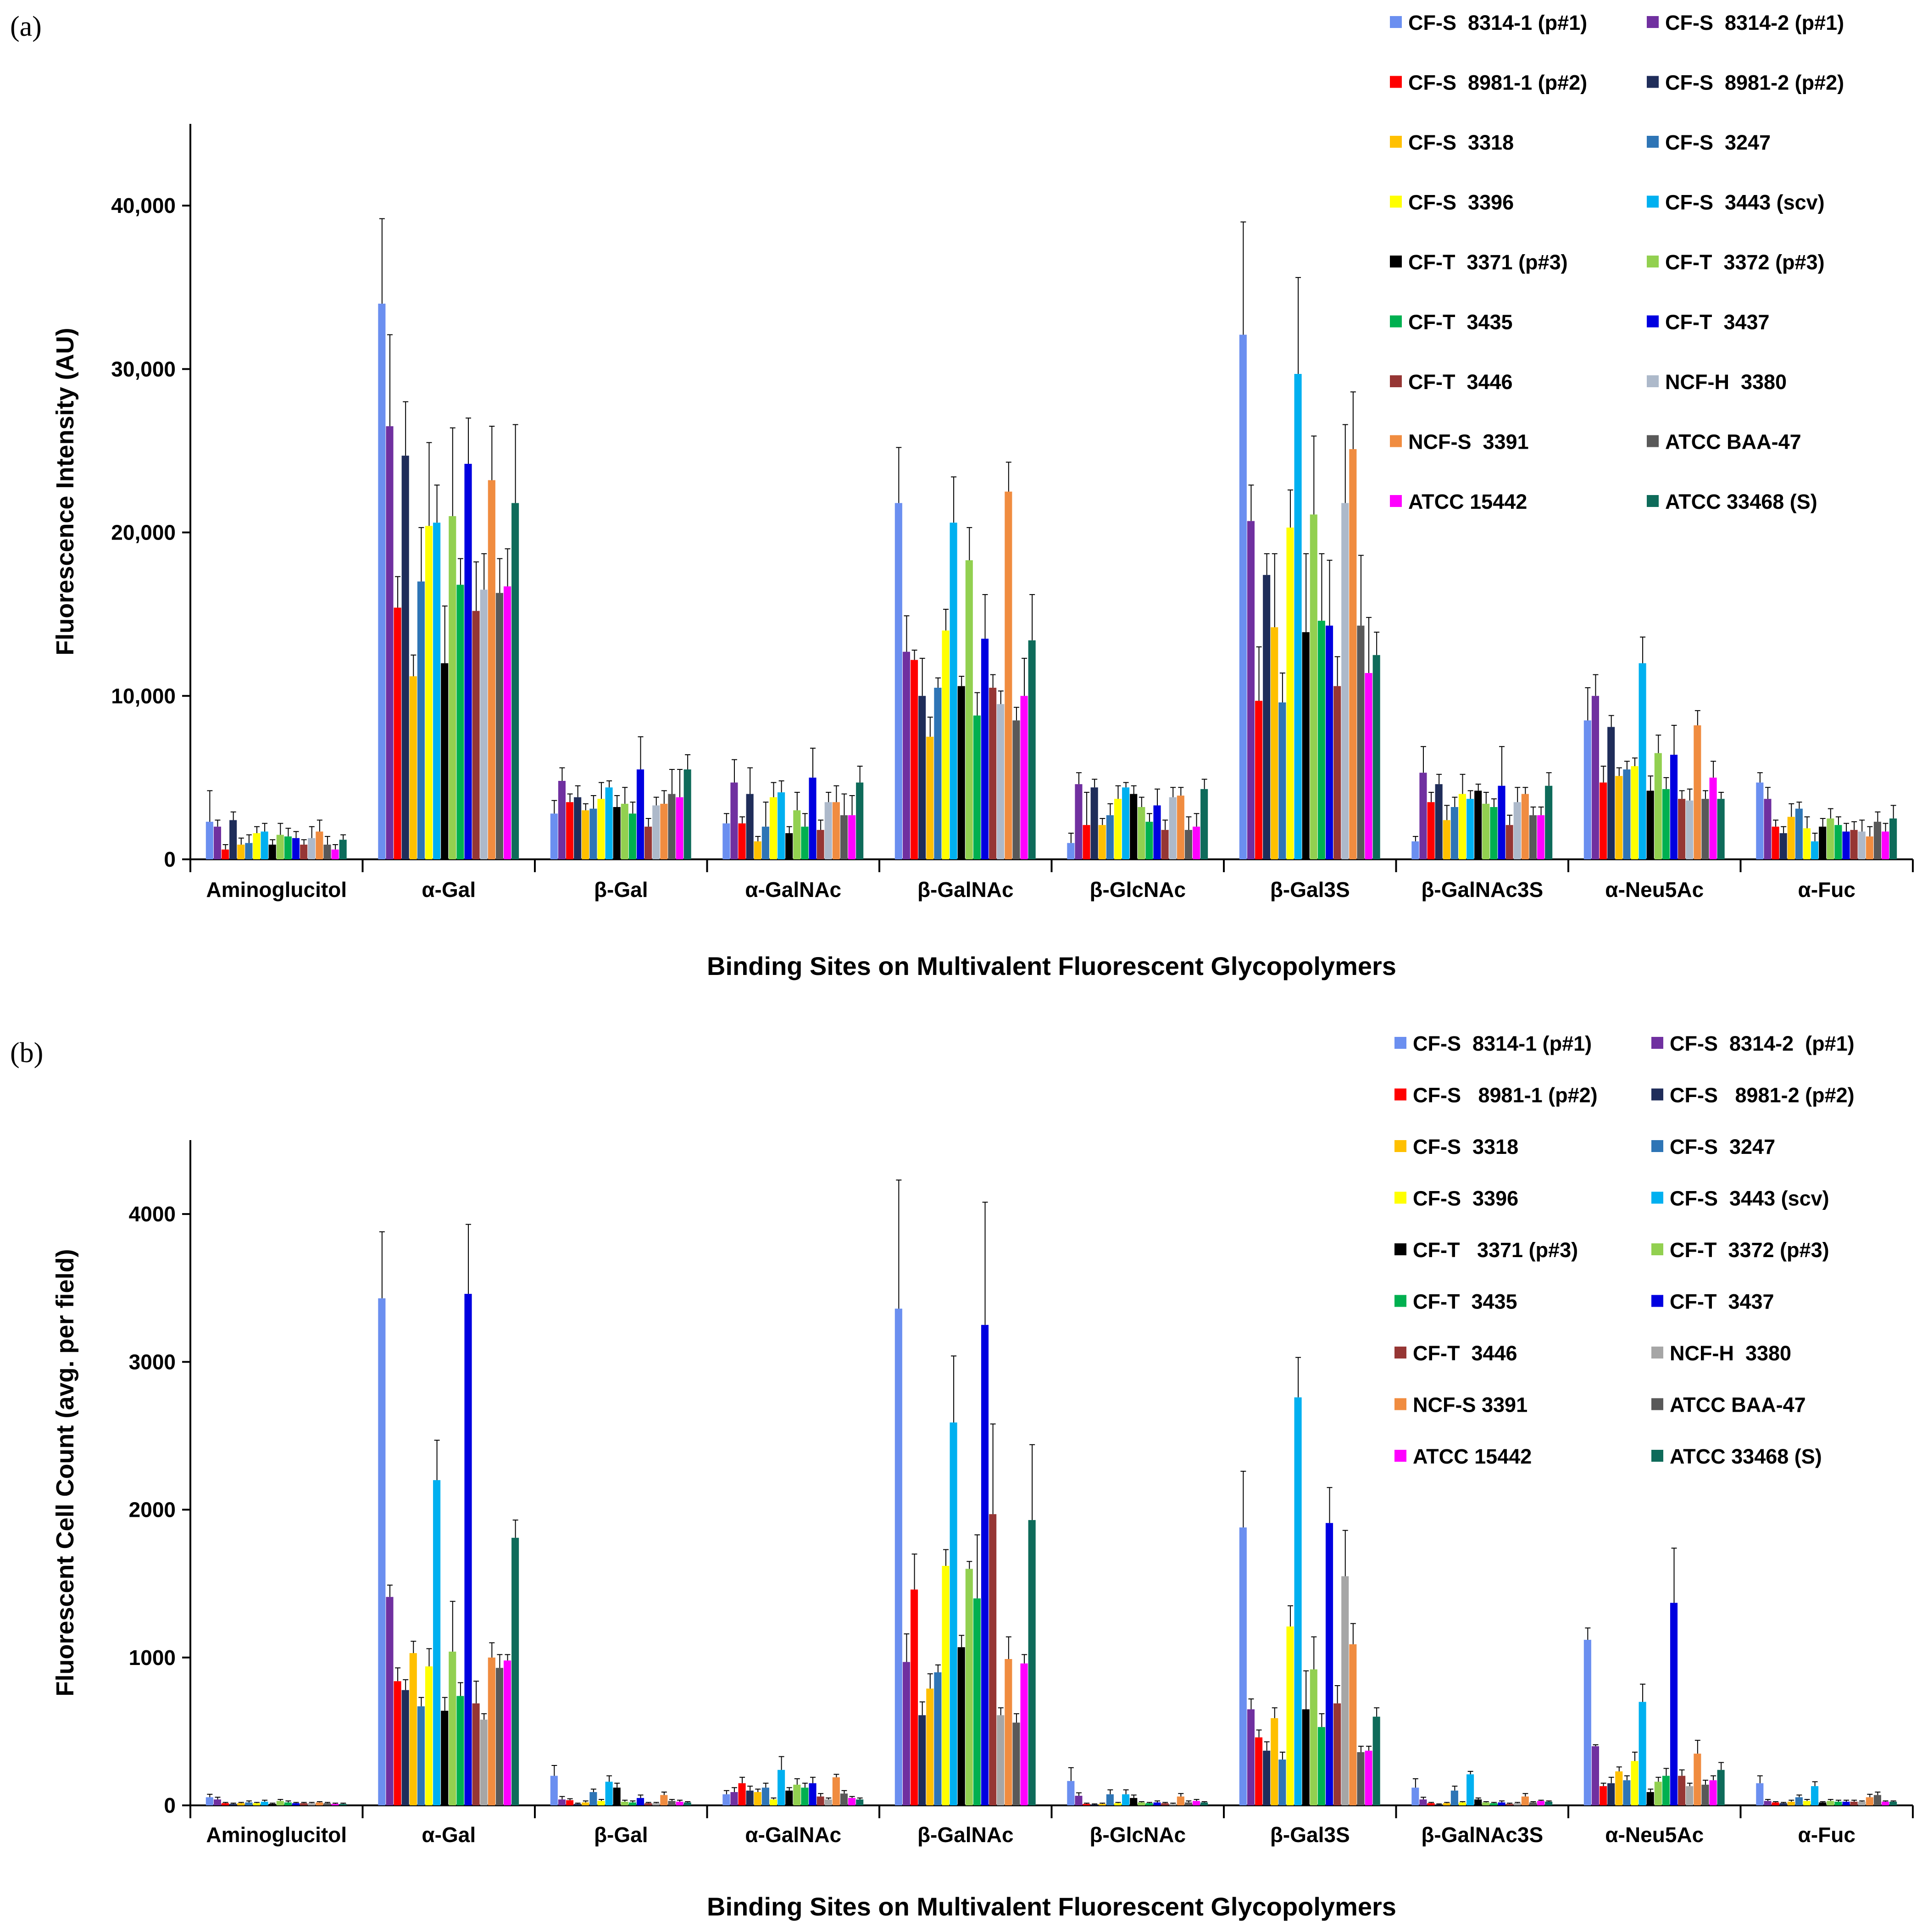 The width and height of the screenshot is (1922, 1932). Describe the element at coordinates (621, 1835) in the screenshot. I see `x-tick-label: β-Gal` at that location.